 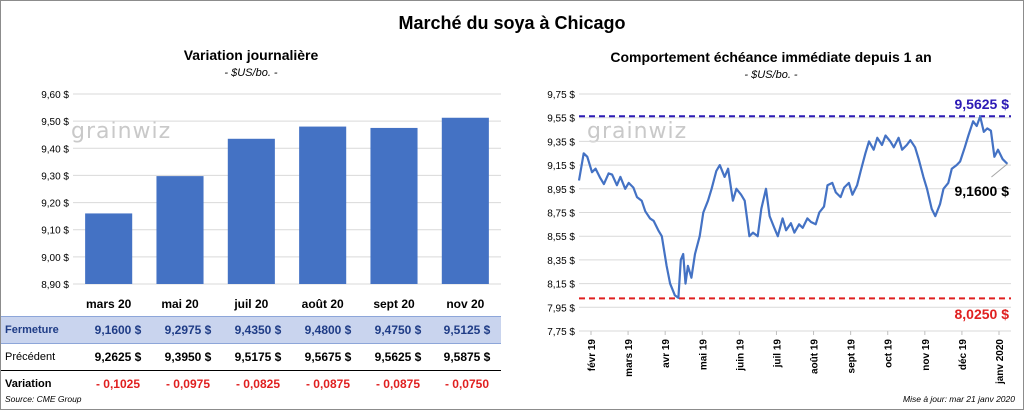 What do you see at coordinates (258, 330) in the screenshot?
I see `table-cell: 9,4350 $` at bounding box center [258, 330].